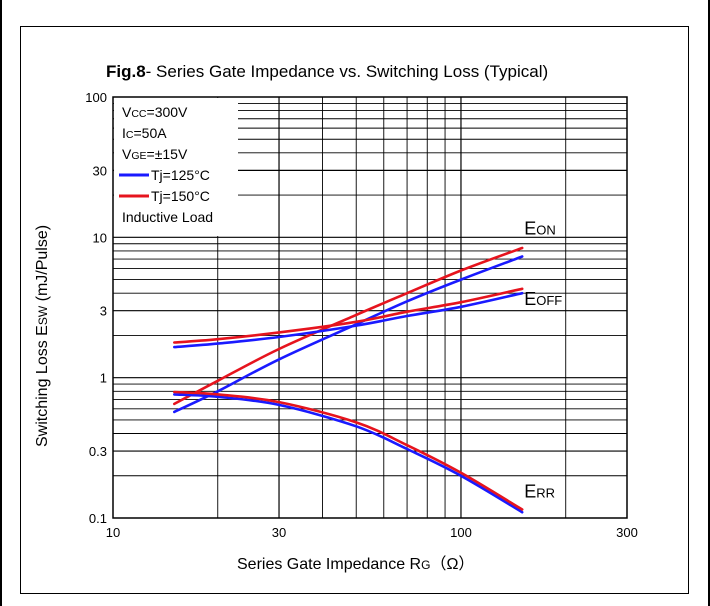 The image size is (710, 606). I want to click on y-axis-label-text: Switching Loss E, so click(42, 386).